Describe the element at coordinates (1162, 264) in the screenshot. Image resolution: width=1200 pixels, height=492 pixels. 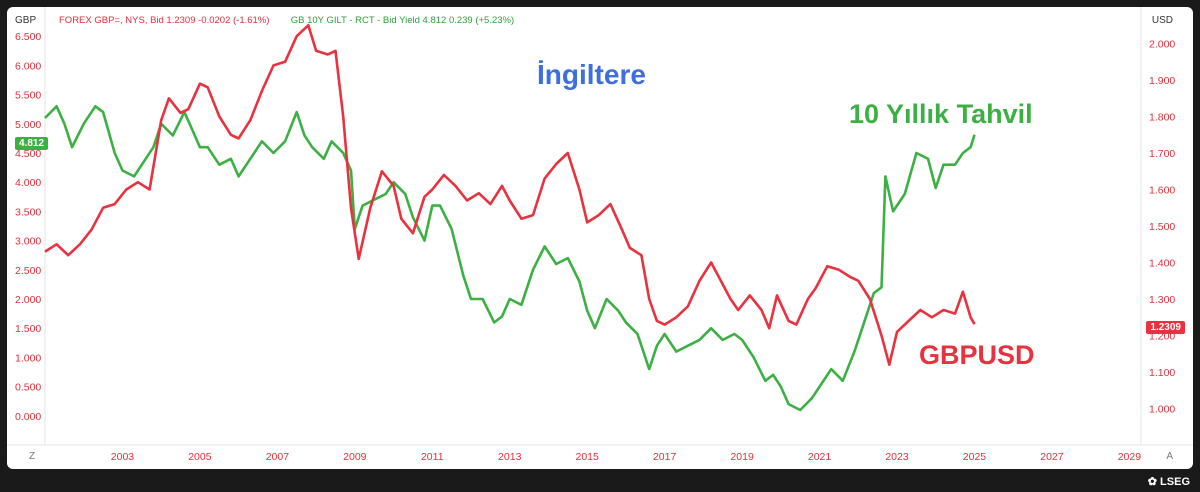
I see `right-tick-label: 1.400` at that location.